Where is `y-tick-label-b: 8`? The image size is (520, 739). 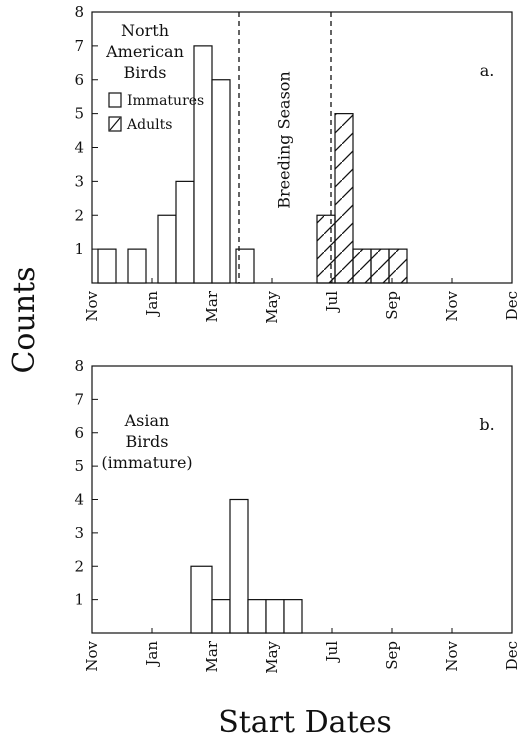 y-tick-label-b: 8 is located at coordinates (79, 366).